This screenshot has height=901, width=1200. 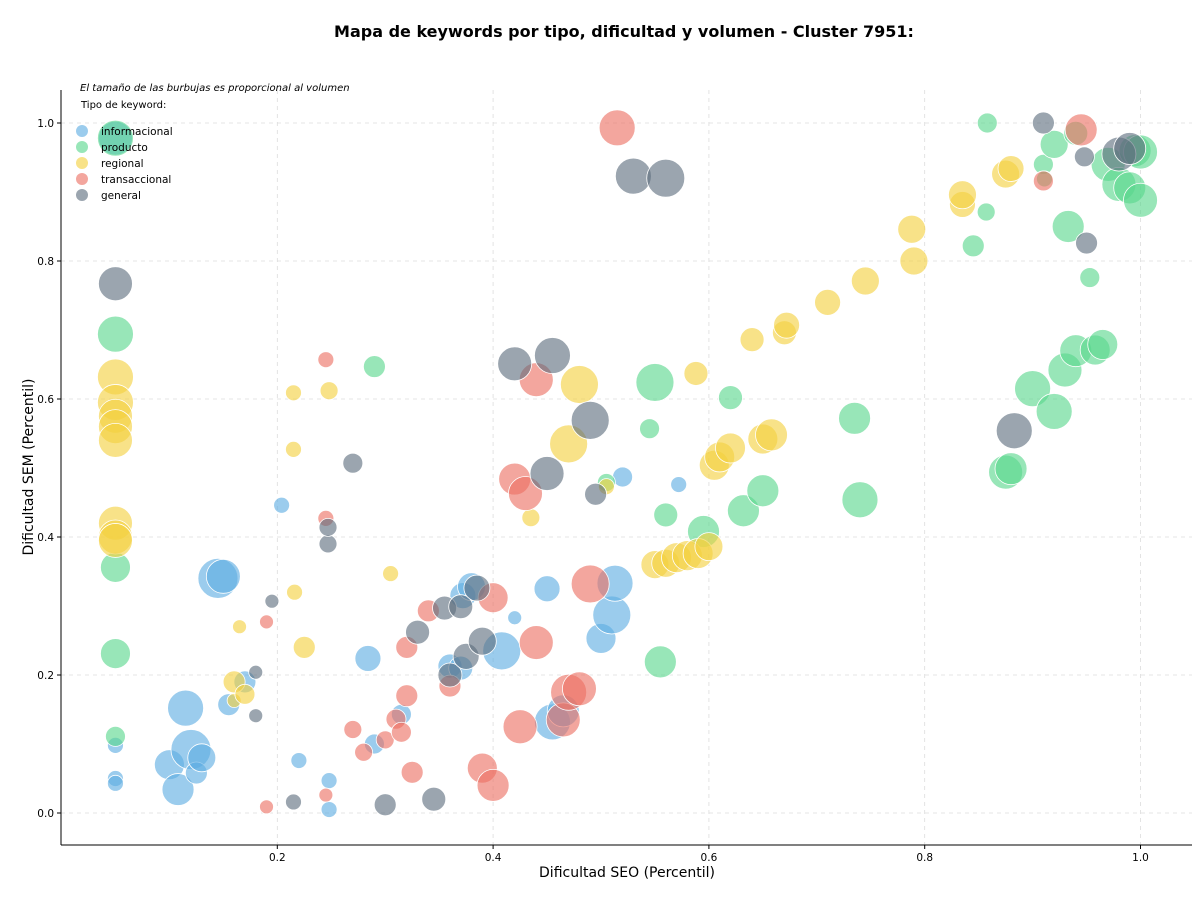 I want to click on x-tick-label: 0.4, so click(x=493, y=858).